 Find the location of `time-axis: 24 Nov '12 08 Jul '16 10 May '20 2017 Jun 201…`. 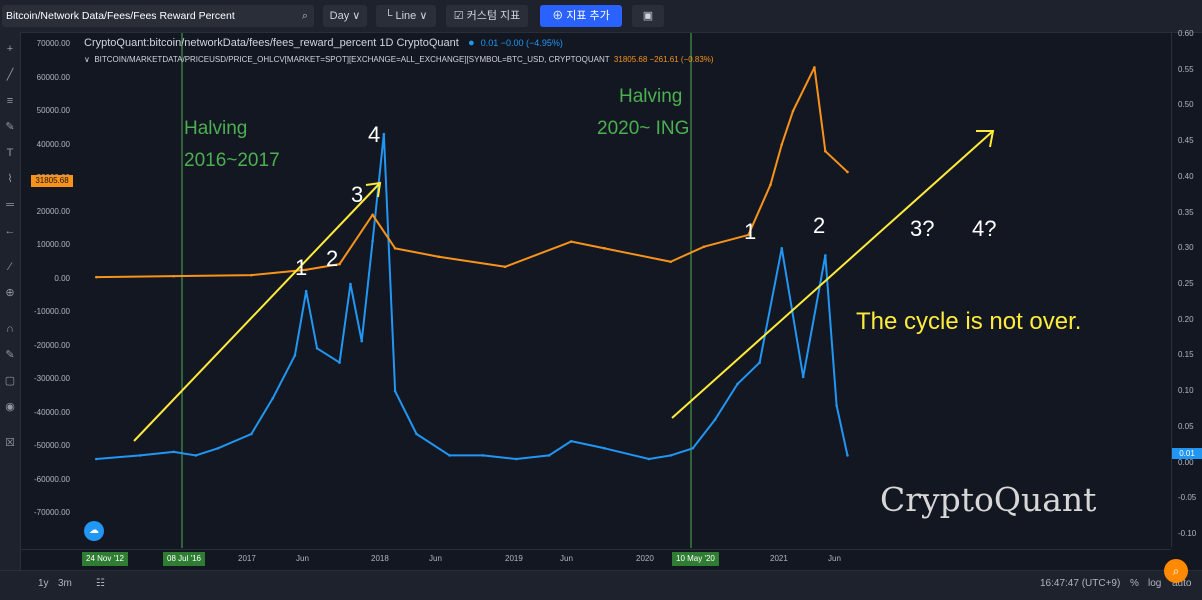

time-axis: 24 Nov '12 08 Jul '16 10 May '20 2017 Jun 201… is located at coordinates (596, 559).